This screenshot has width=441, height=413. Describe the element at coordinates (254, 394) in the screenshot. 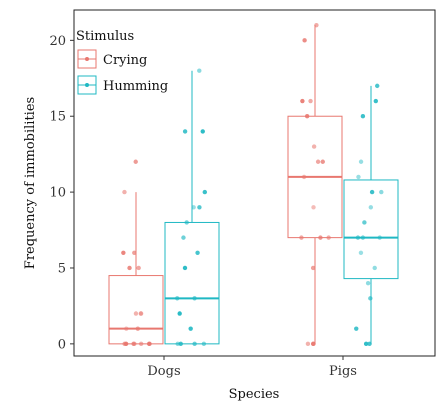

I see `x-axis-title: Species` at that location.